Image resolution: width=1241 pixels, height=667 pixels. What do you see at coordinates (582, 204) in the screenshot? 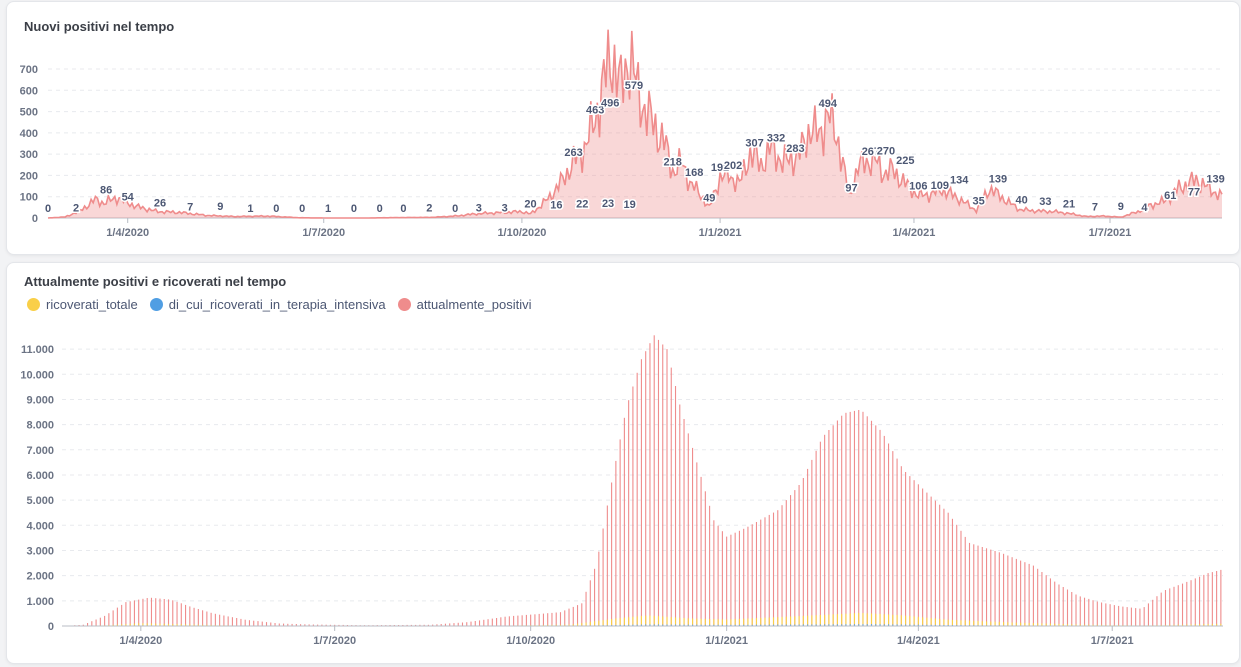
I see `data-label: 22` at bounding box center [582, 204].